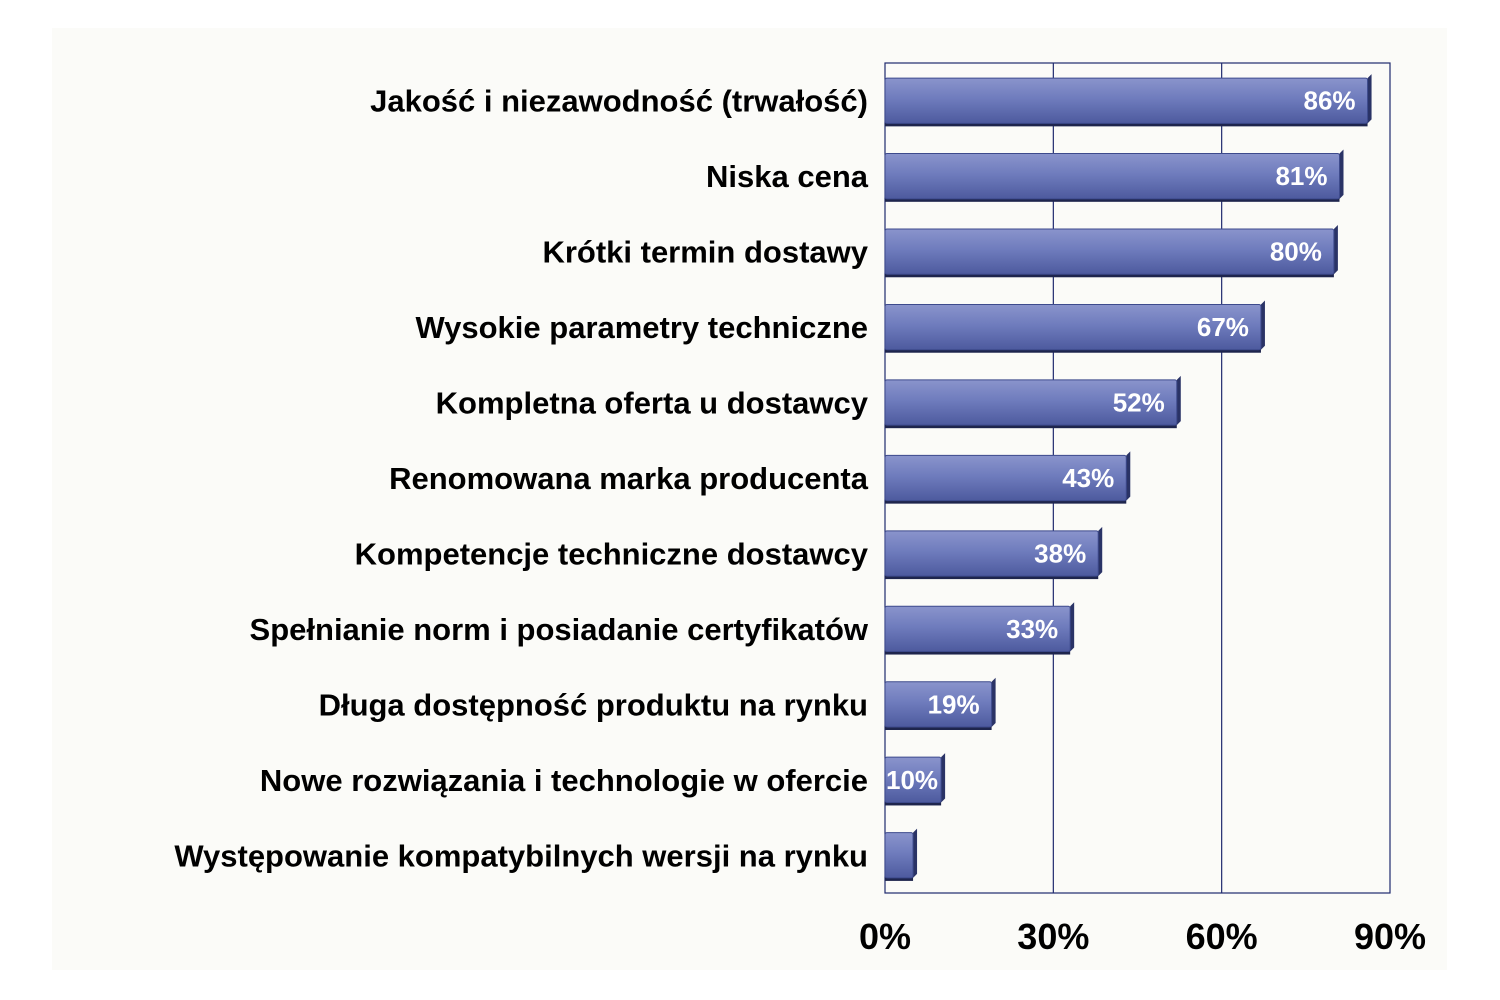 This screenshot has width=1500, height=1000. Describe the element at coordinates (1053, 936) in the screenshot. I see `x-tick-label: 30%` at that location.